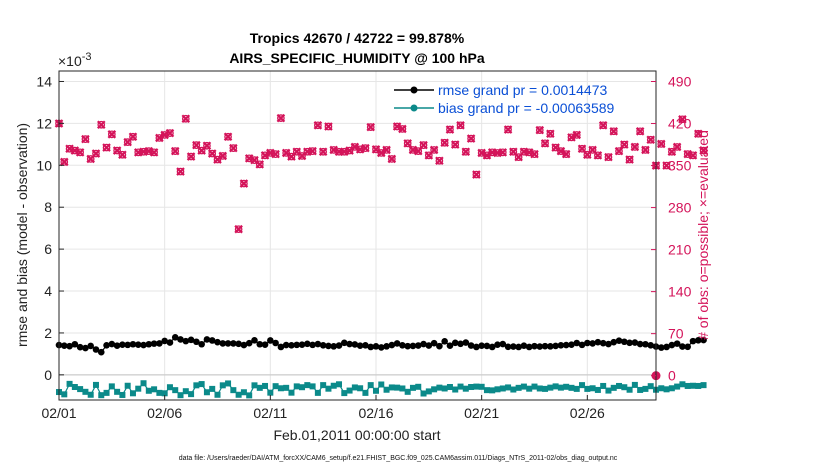 Image resolution: width=830 pixels, height=470 pixels. Describe the element at coordinates (526, 108) in the screenshot. I see `legend-bias-label: bias grand pr = -0.00063589` at that location.